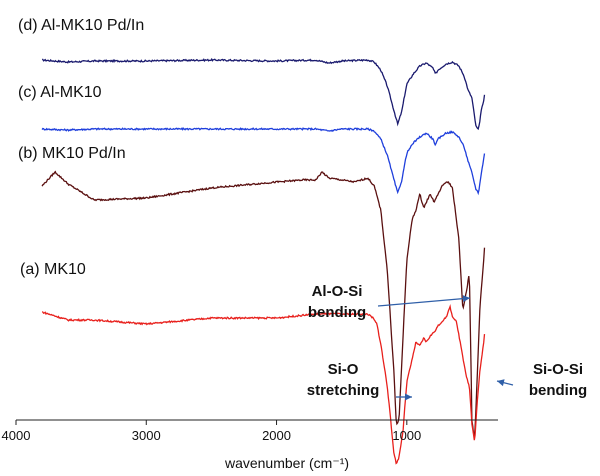  Describe the element at coordinates (424, 302) in the screenshot. I see `annotation-arrow` at that location.